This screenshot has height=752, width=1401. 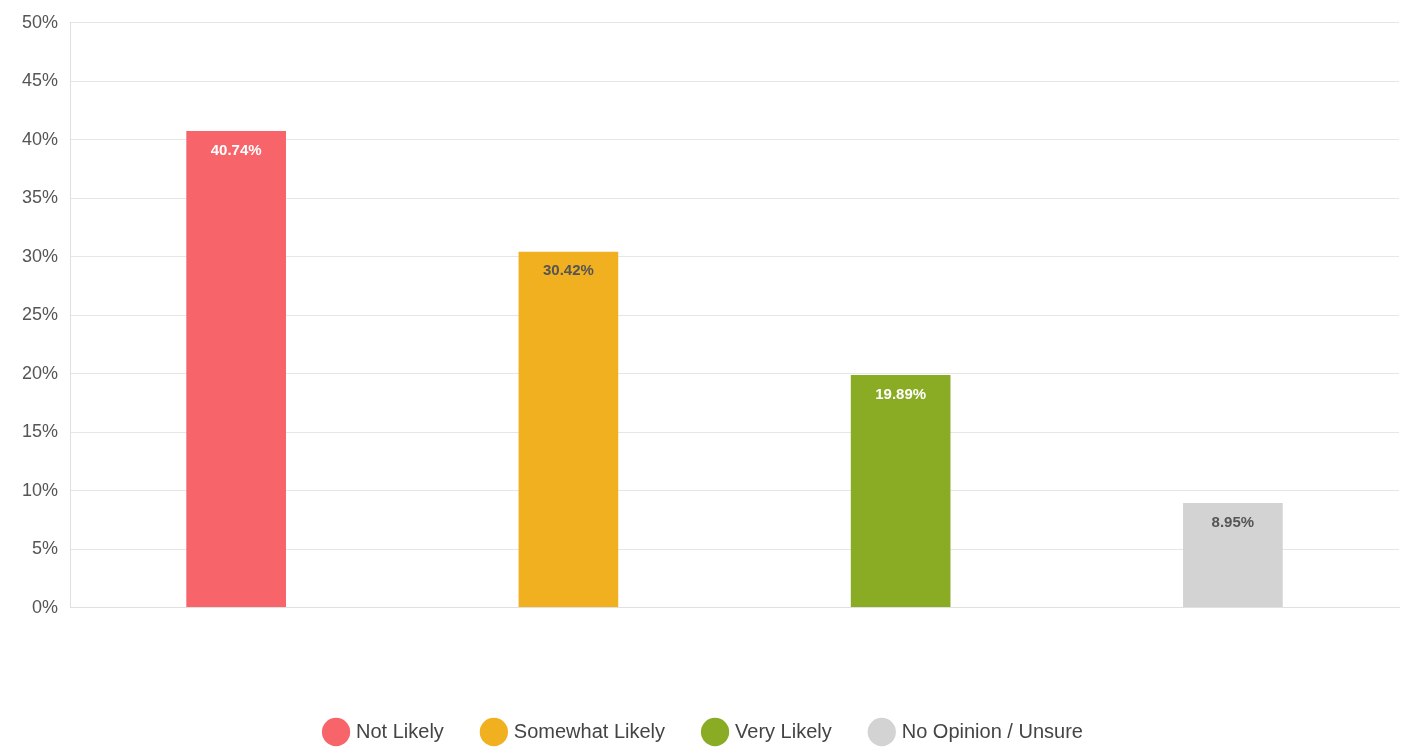 What do you see at coordinates (40, 431) in the screenshot?
I see `y-tick-label: 15%` at bounding box center [40, 431].